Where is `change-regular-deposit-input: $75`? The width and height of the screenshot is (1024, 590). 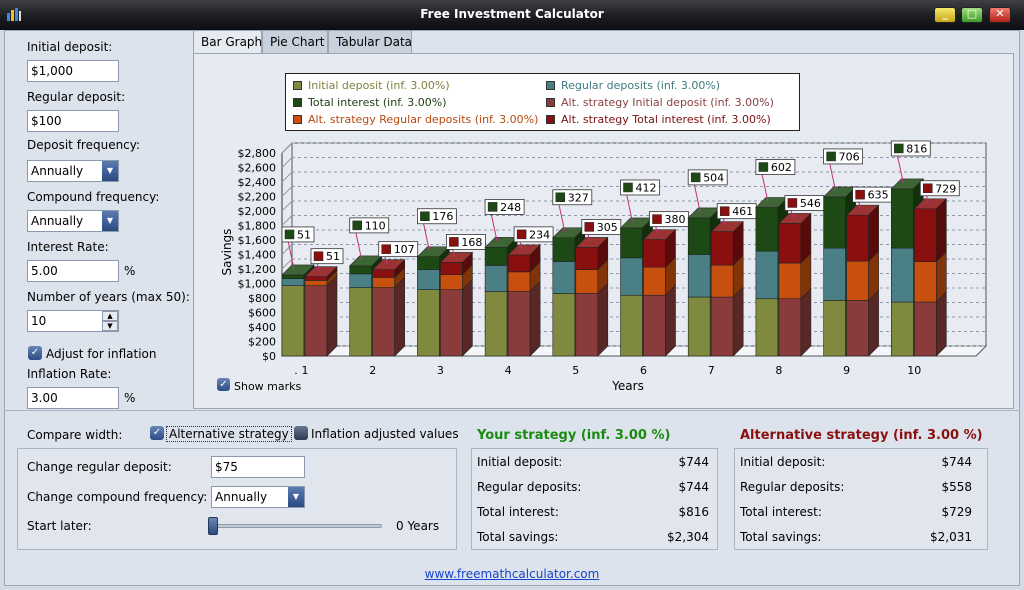
change-regular-deposit-input: $75 is located at coordinates (258, 467).